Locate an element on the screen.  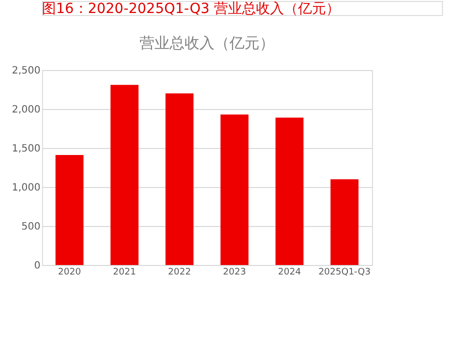
y-tick-label: 2,500 is located at coordinates (26, 71).